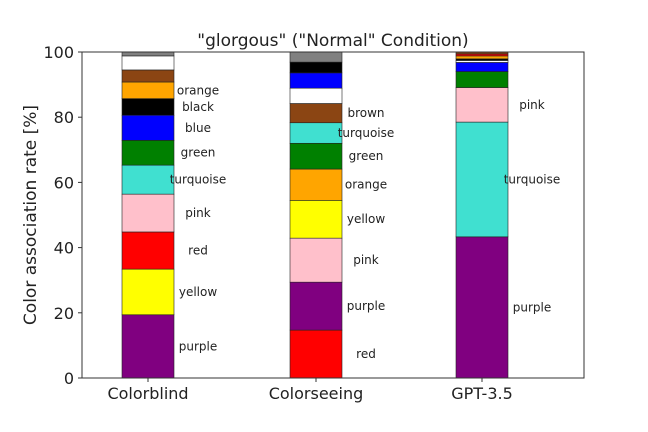 Image resolution: width=648 pixels, height=432 pixels. Describe the element at coordinates (316, 80) in the screenshot. I see `bar-segment-colorseeing-blue` at that location.